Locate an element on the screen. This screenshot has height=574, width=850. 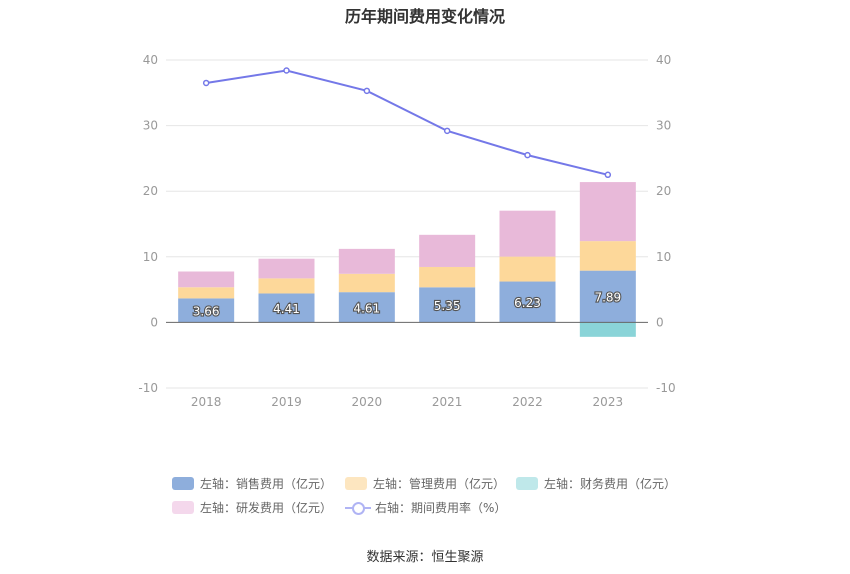
legend-swatch-finance is located at coordinates (527, 483).